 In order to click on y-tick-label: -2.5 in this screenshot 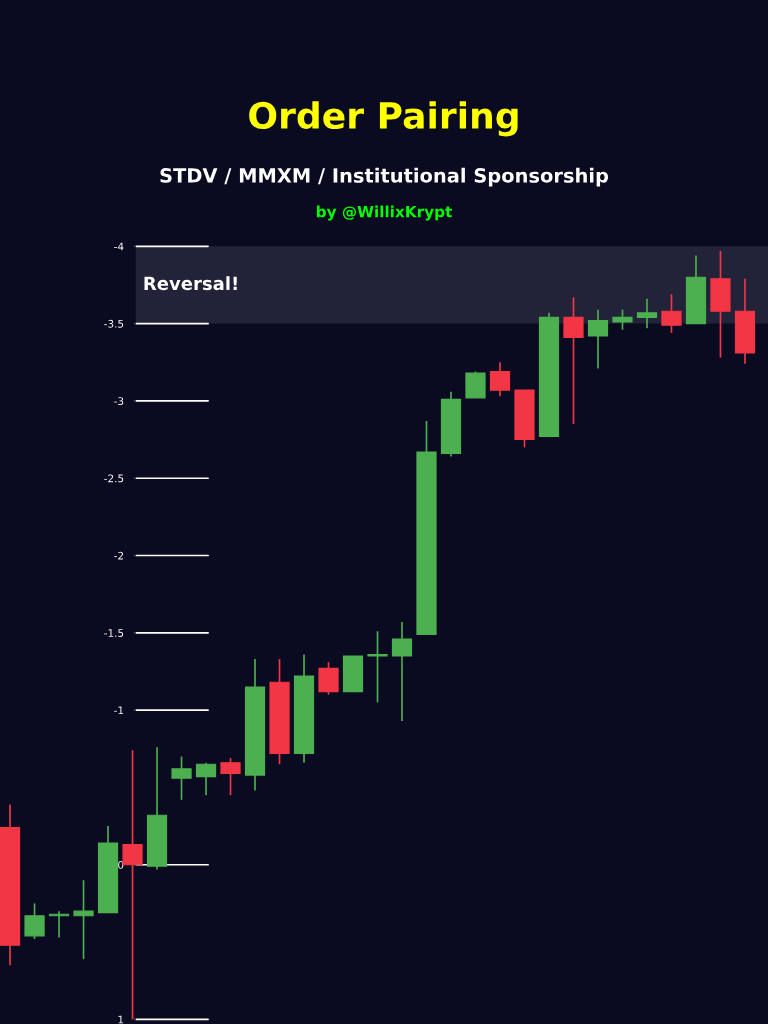, I will do `click(114, 478)`.